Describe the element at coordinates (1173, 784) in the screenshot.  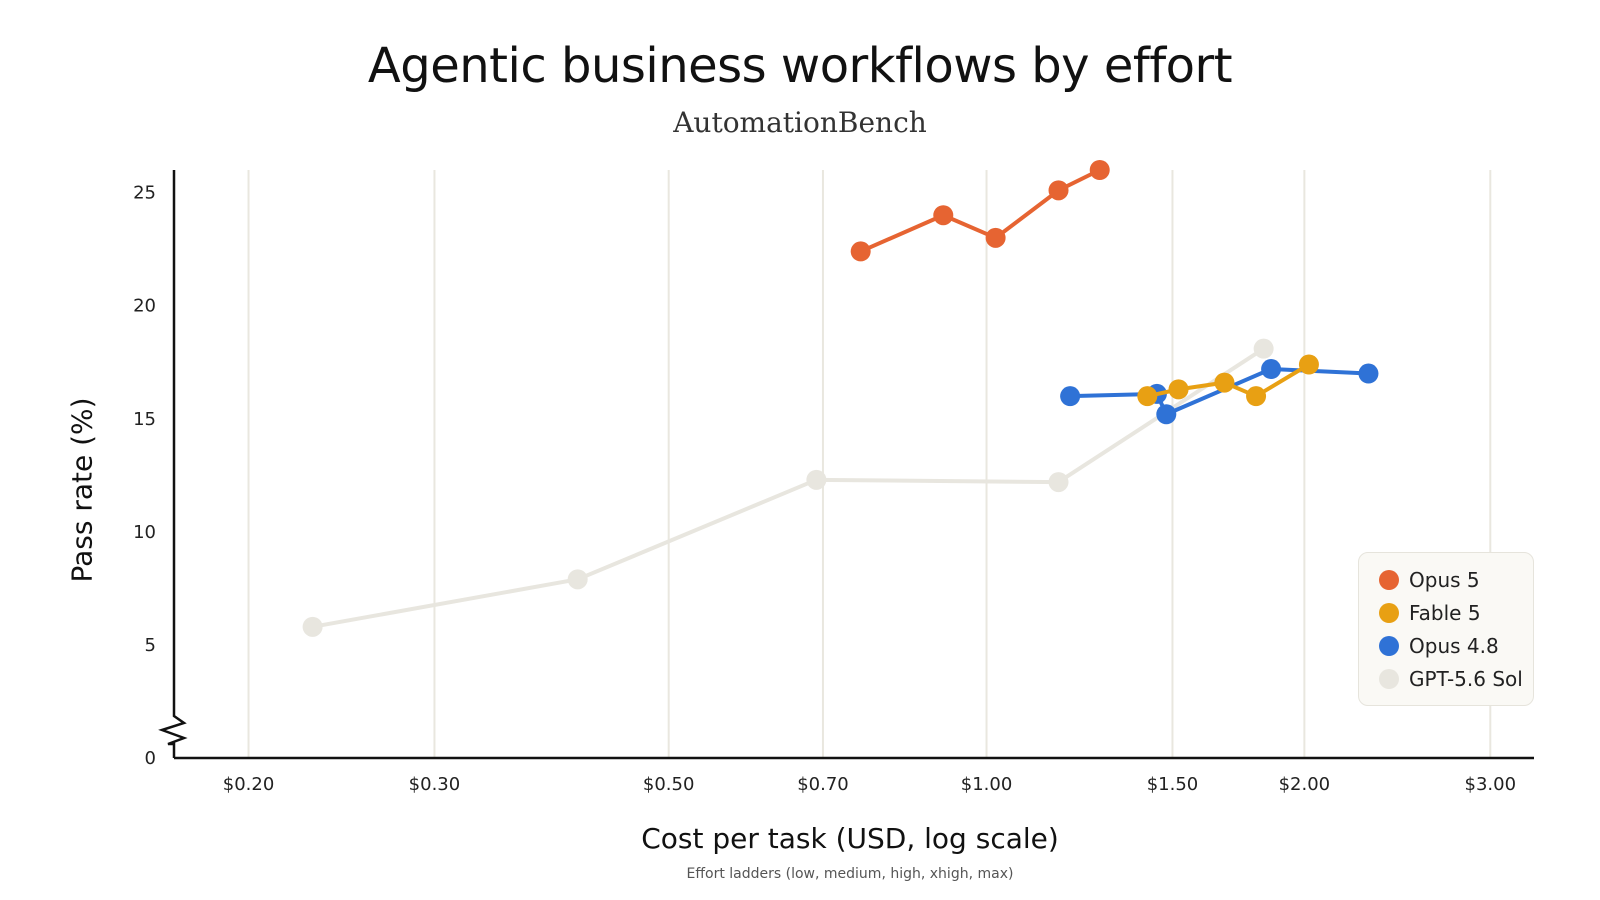
I see `x-tick-label: $1.50` at that location.